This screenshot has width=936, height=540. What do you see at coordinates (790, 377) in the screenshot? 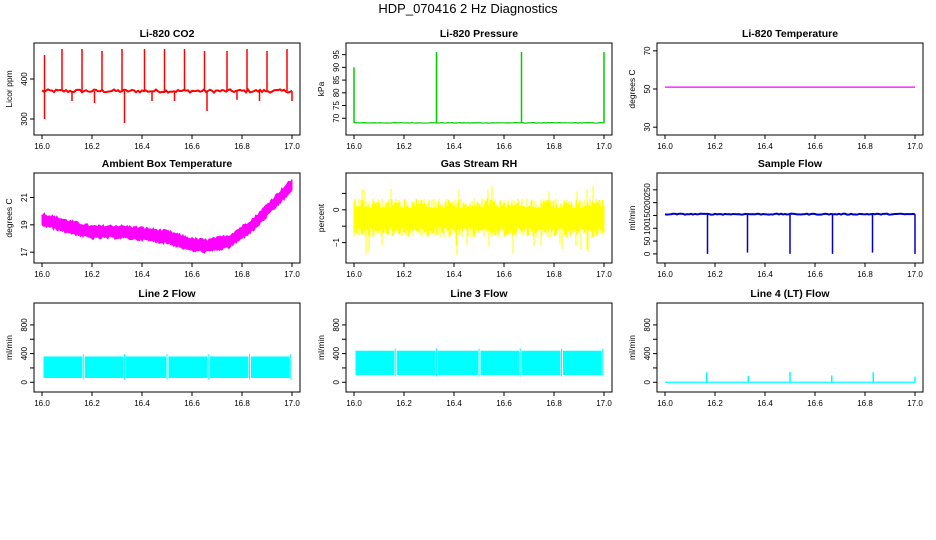
I see `series-line4-flow` at bounding box center [790, 377].